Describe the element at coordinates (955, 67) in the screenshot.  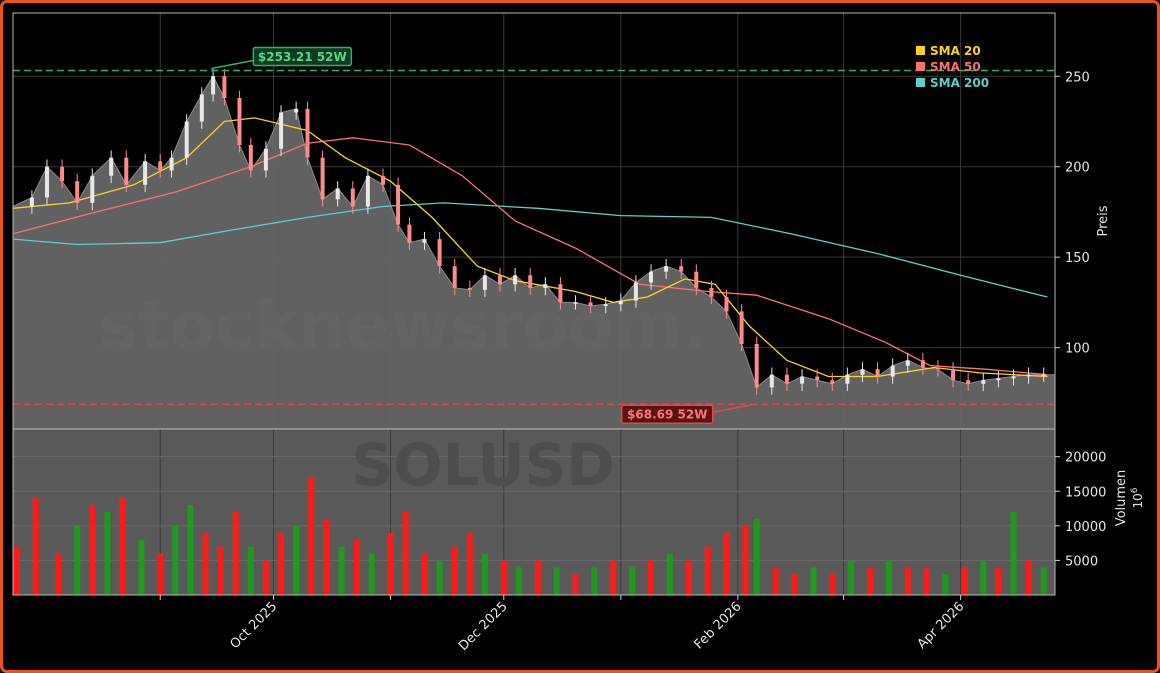
I see `legend-label-sma50: SMA 50` at that location.